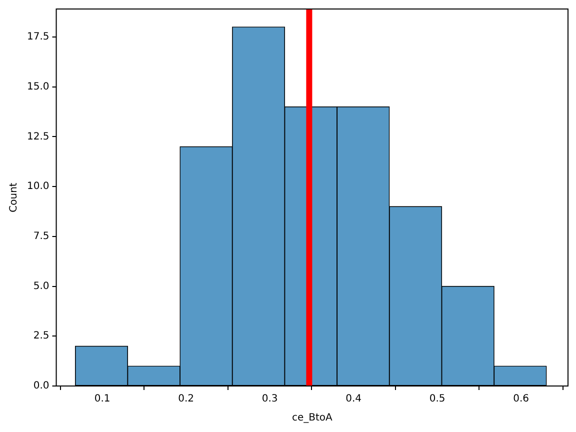 The height and width of the screenshot is (432, 576). What do you see at coordinates (312, 418) in the screenshot?
I see `x-axis-title: ce_BtoA` at bounding box center [312, 418].